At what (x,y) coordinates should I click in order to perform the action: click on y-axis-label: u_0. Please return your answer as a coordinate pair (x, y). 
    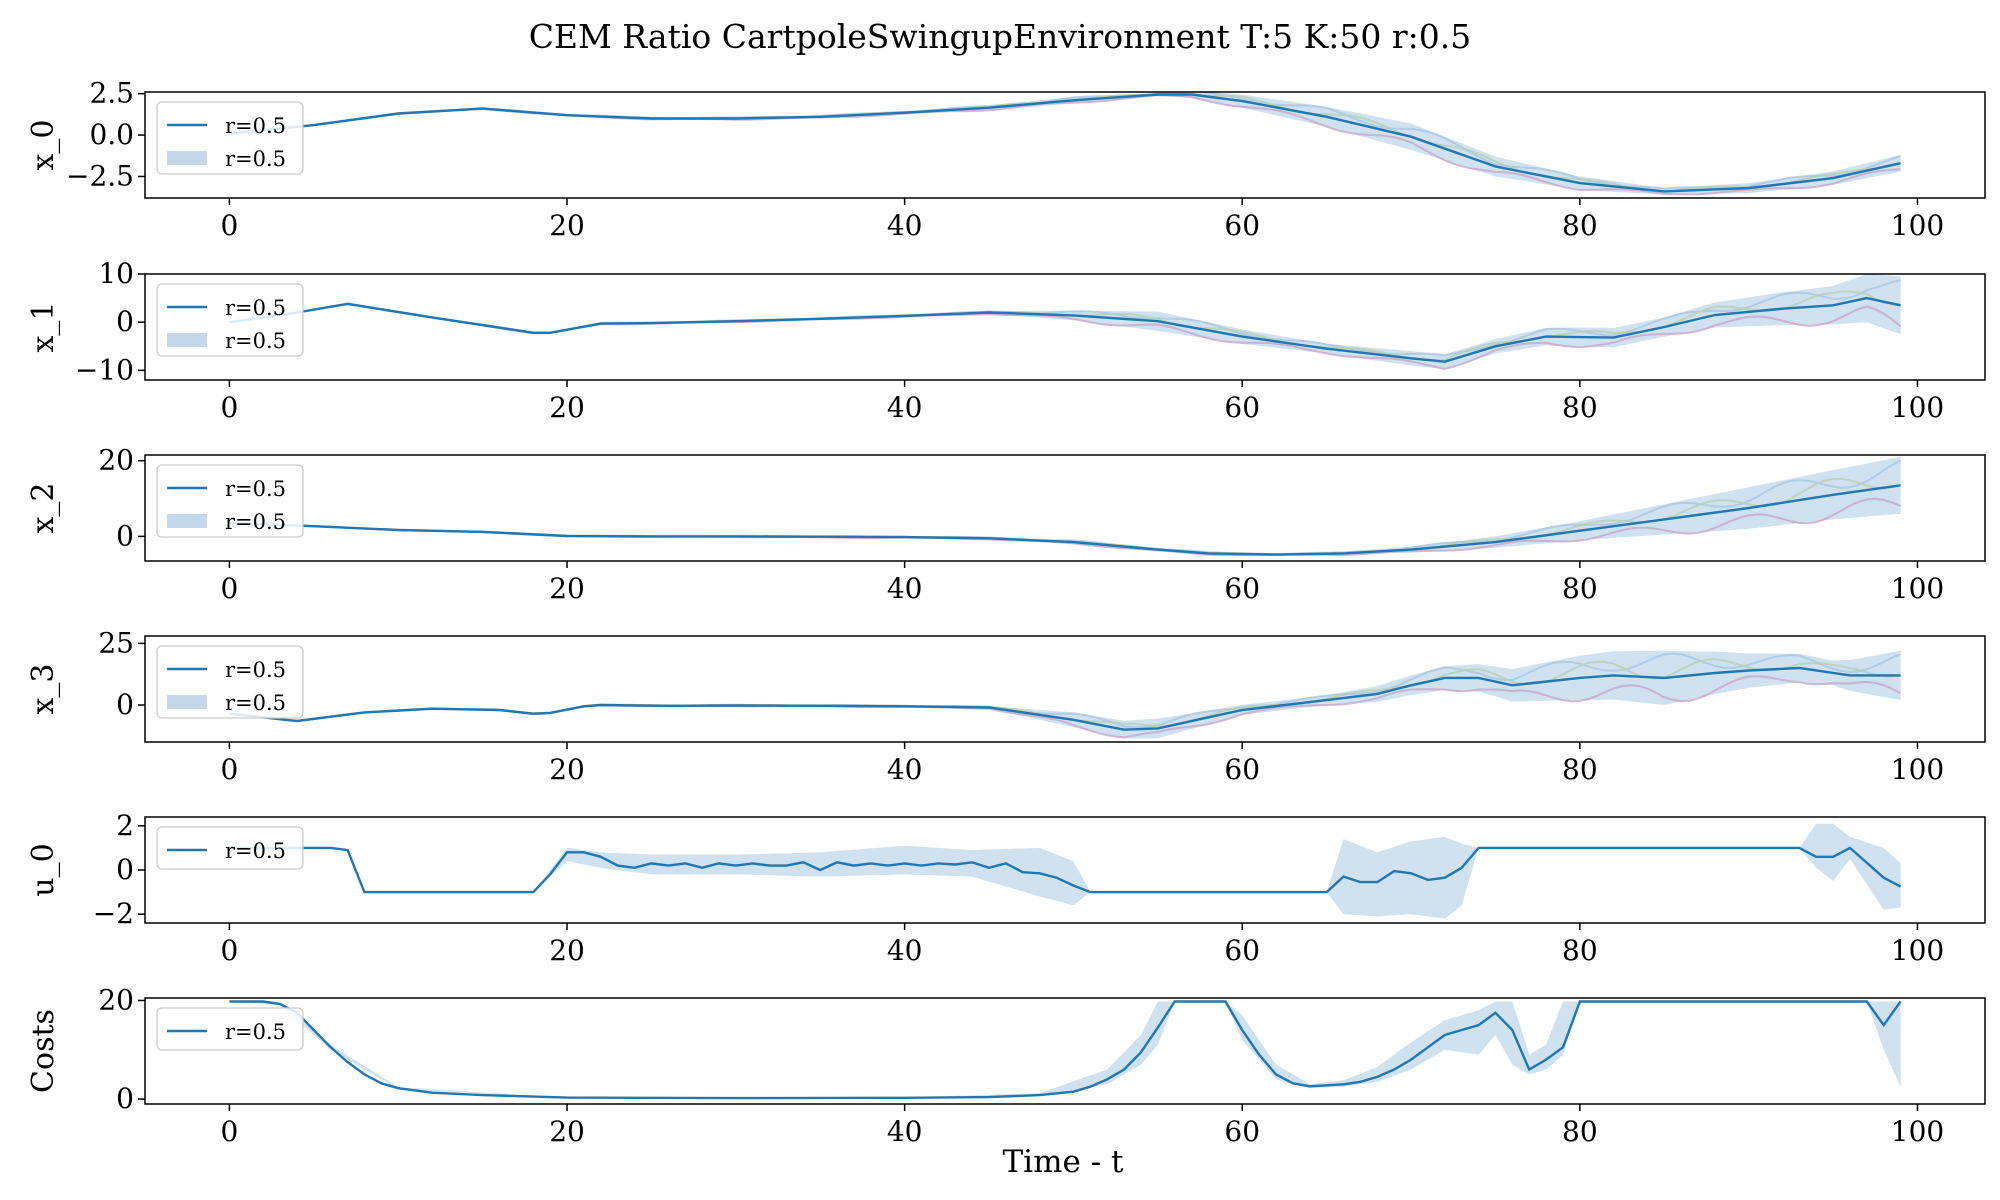
    Looking at the image, I should click on (43, 869).